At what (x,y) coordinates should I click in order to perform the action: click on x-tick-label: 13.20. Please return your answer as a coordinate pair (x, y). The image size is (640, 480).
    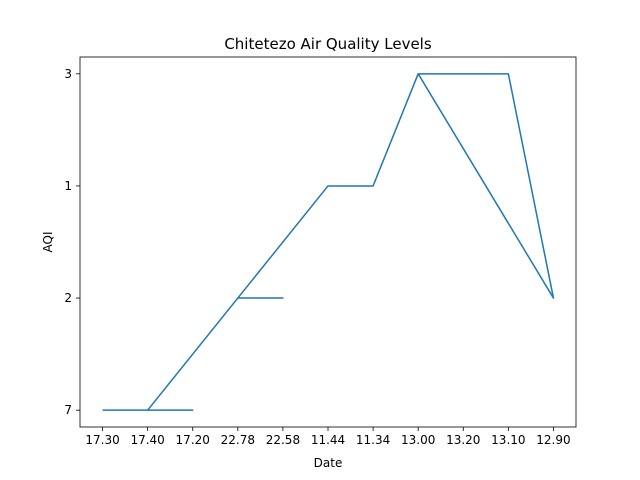
    Looking at the image, I should click on (463, 440).